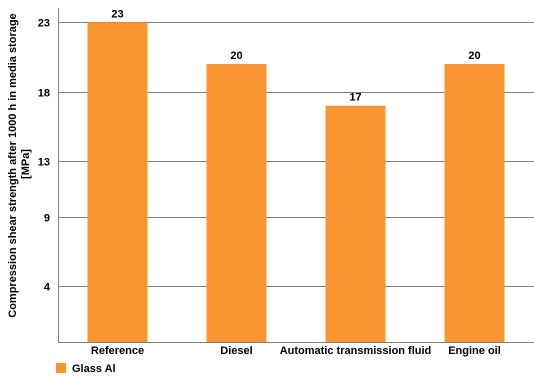 The height and width of the screenshot is (379, 534). What do you see at coordinates (355, 98) in the screenshot?
I see `data-label: 17` at bounding box center [355, 98].